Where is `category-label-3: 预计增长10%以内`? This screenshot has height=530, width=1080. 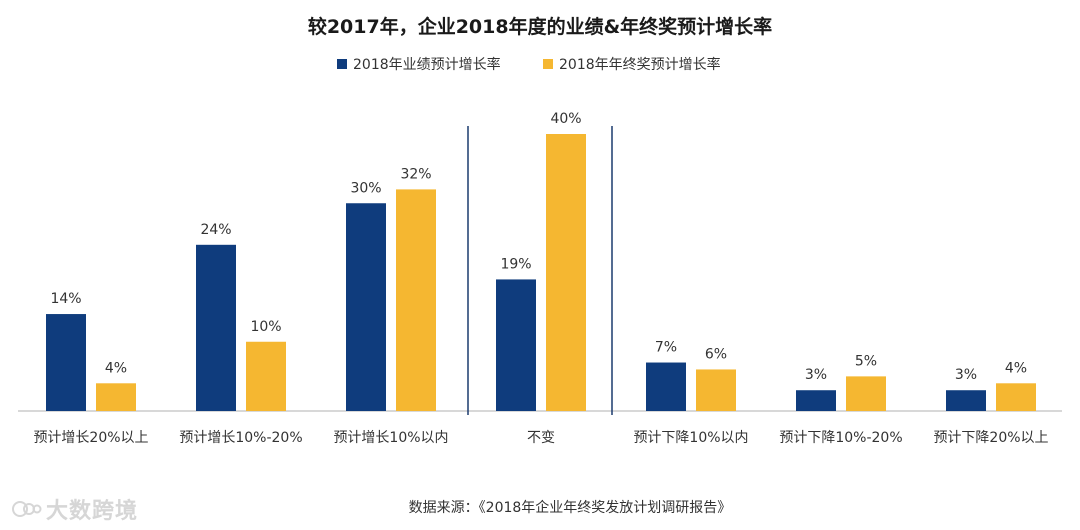
category-label-3: 预计增长10%以内 is located at coordinates (390, 438).